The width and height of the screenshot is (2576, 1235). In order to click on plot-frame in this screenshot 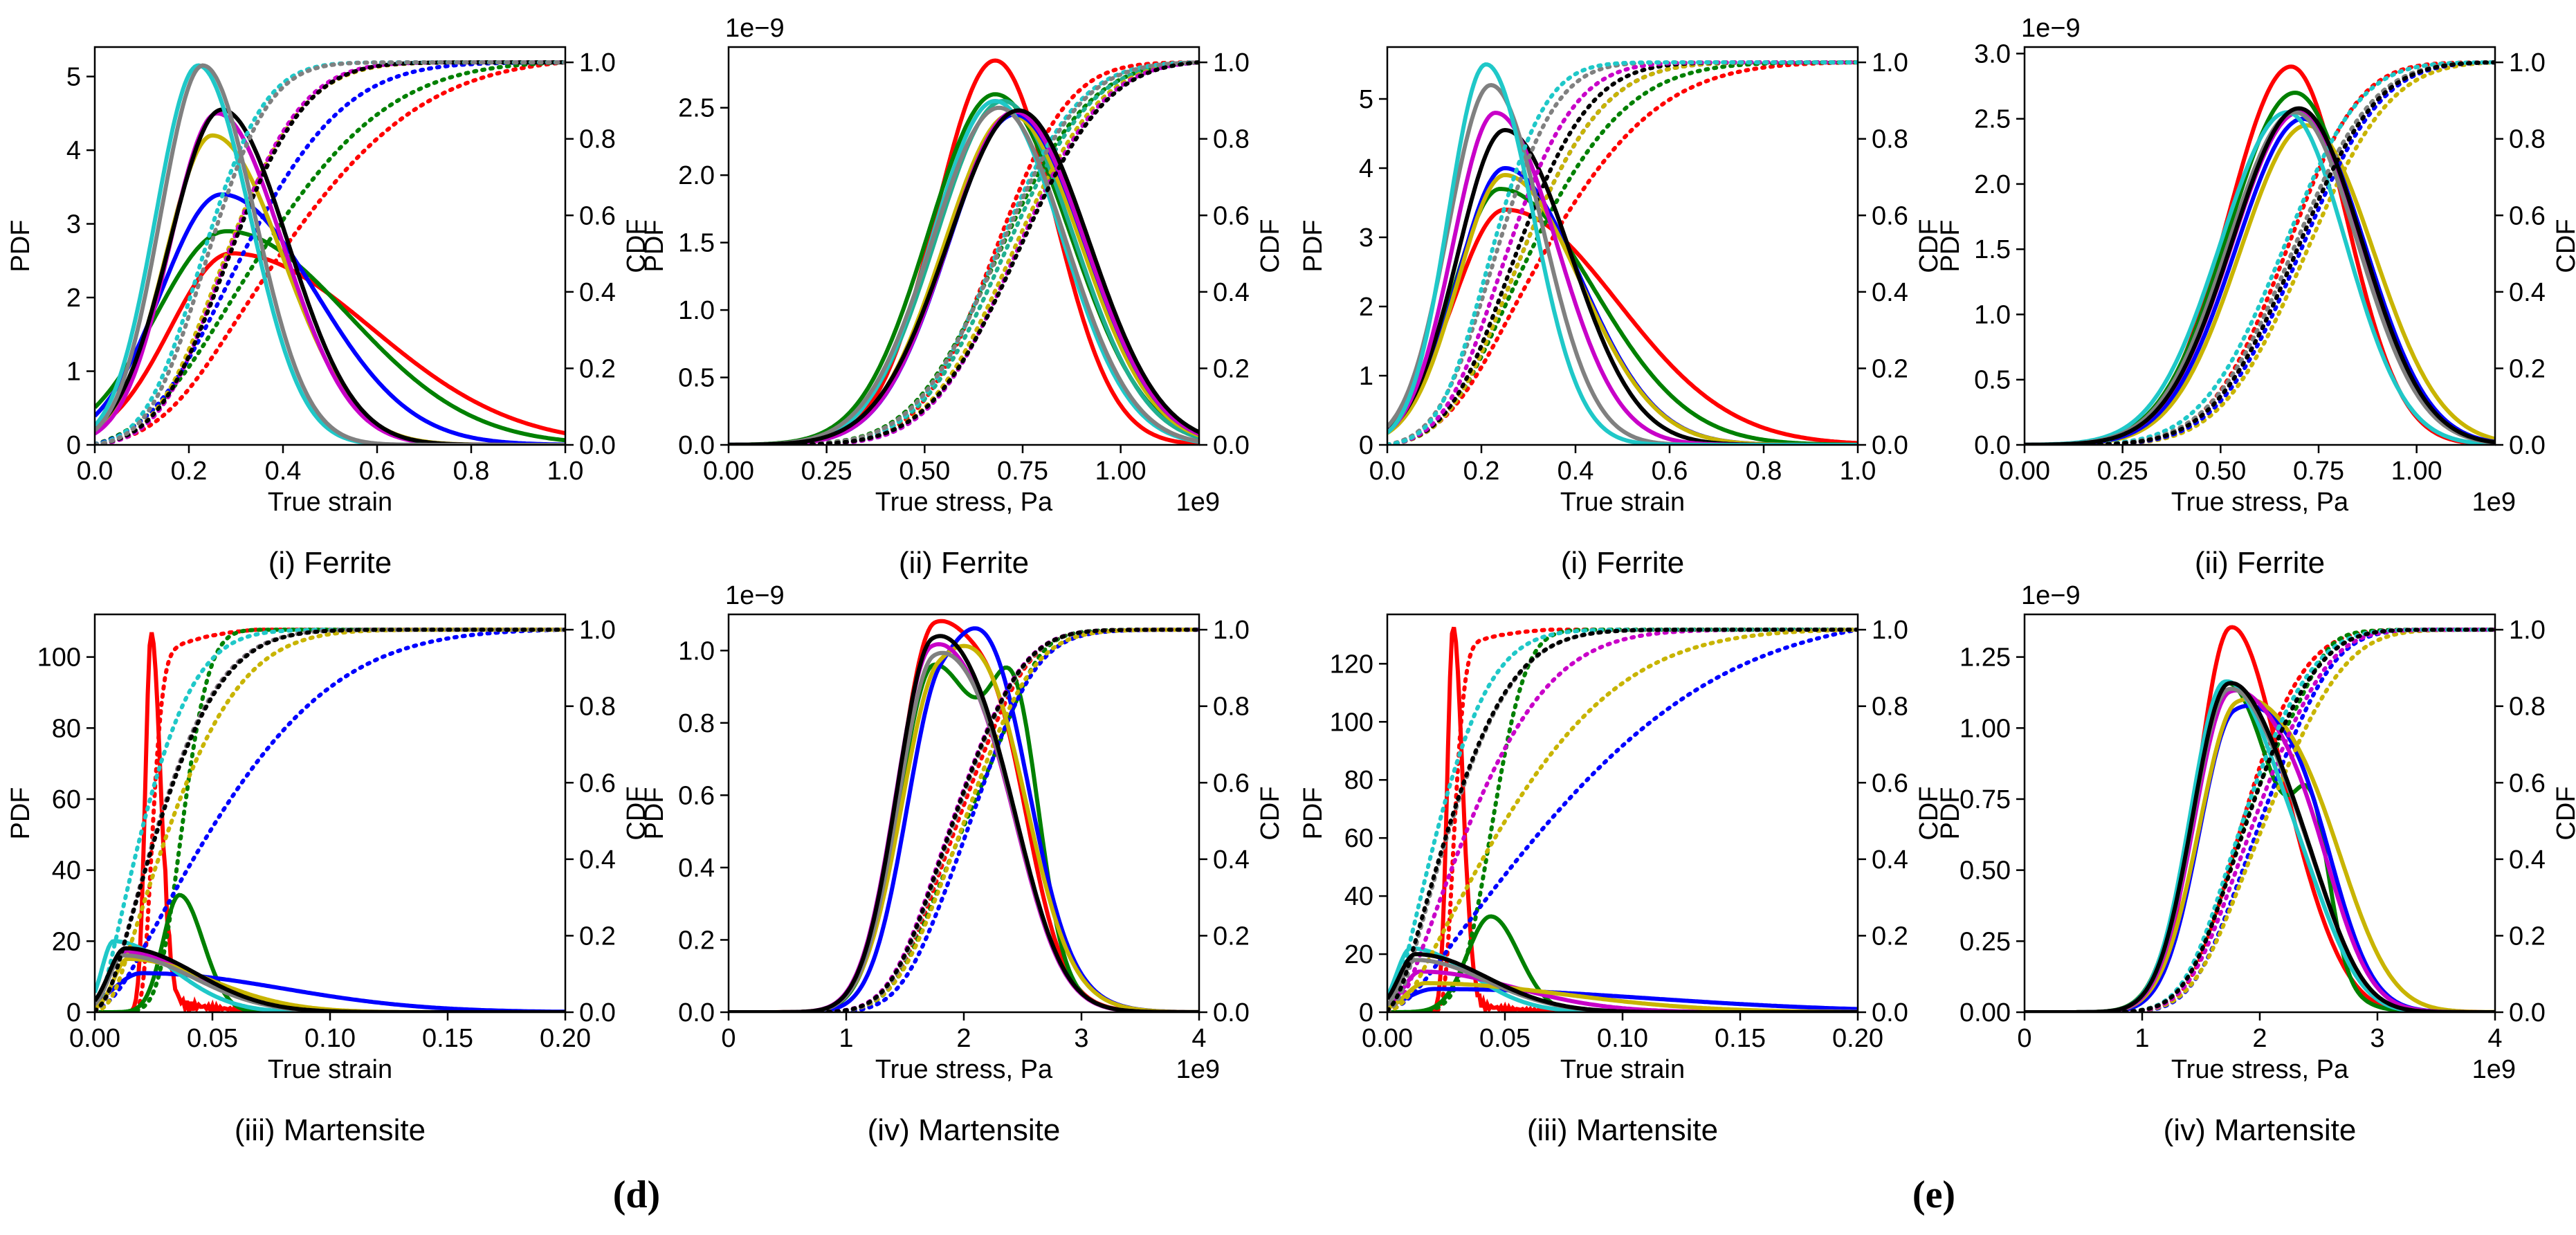, I will do `click(2259, 246)`.